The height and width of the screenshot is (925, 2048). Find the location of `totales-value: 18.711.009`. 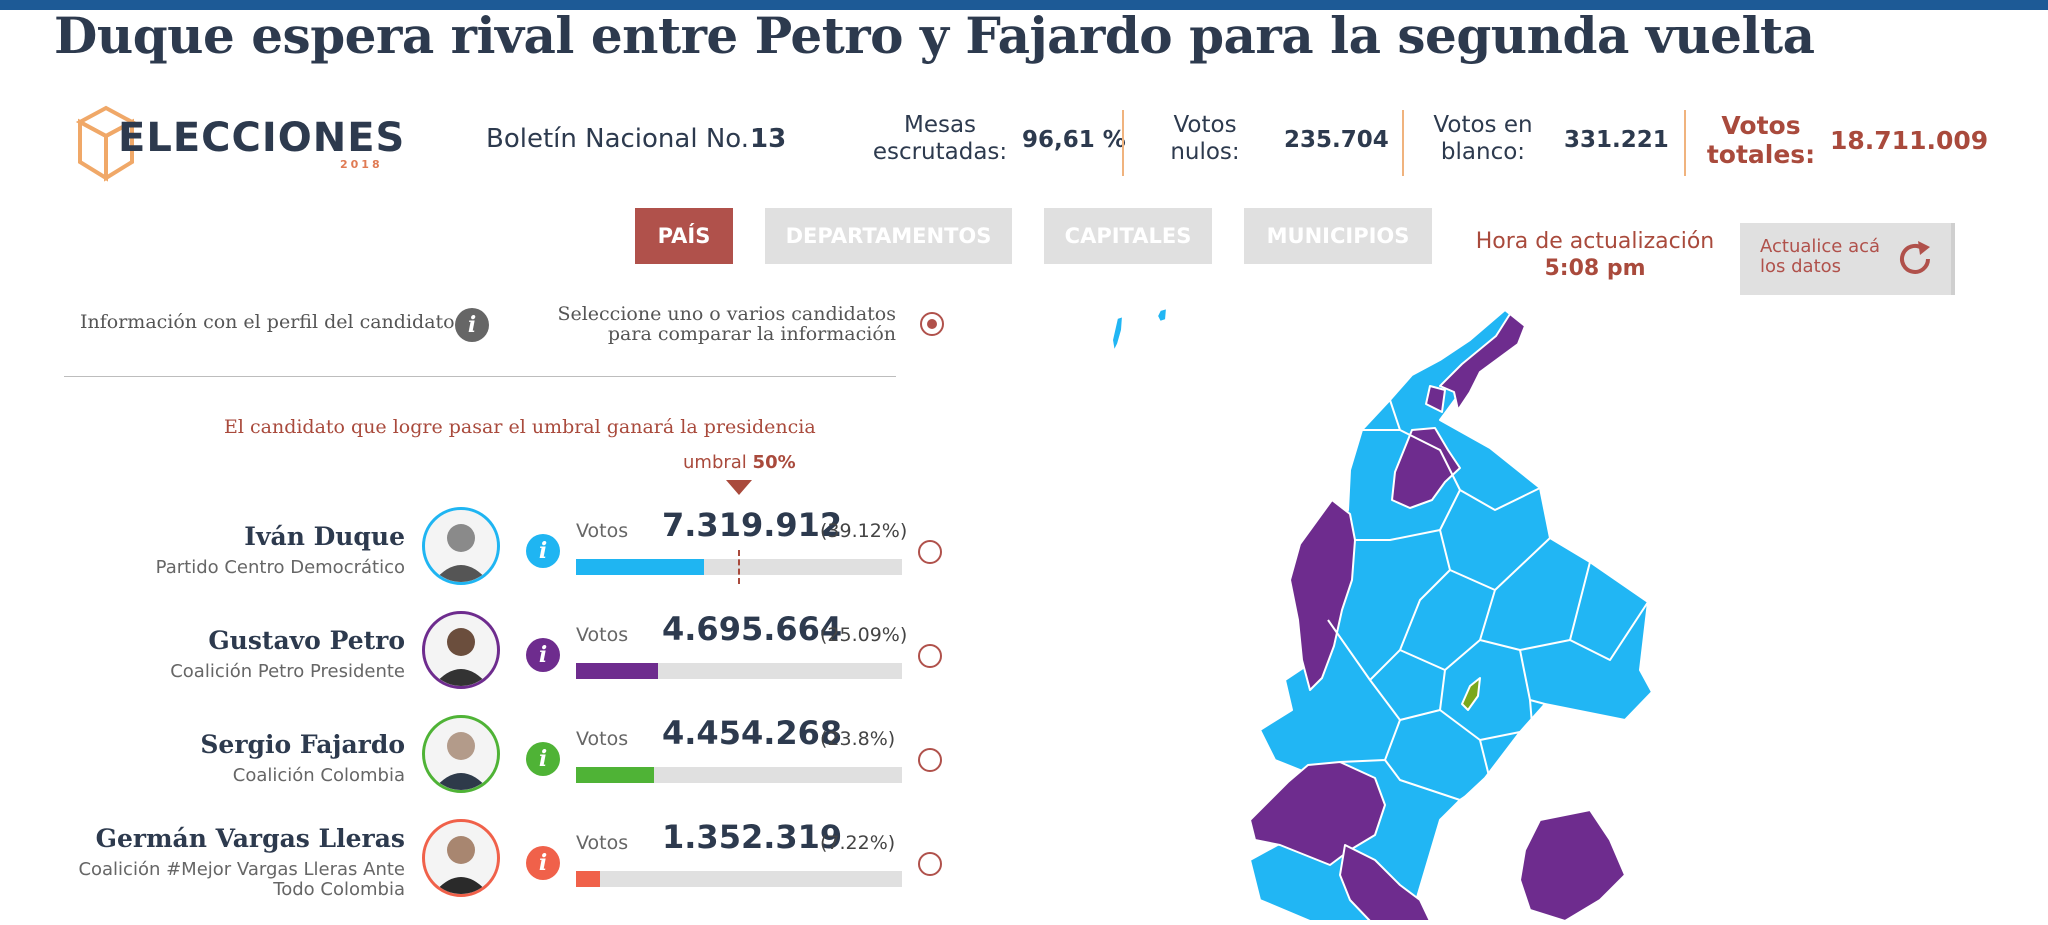

totales-value: 18.711.009 is located at coordinates (1909, 140).